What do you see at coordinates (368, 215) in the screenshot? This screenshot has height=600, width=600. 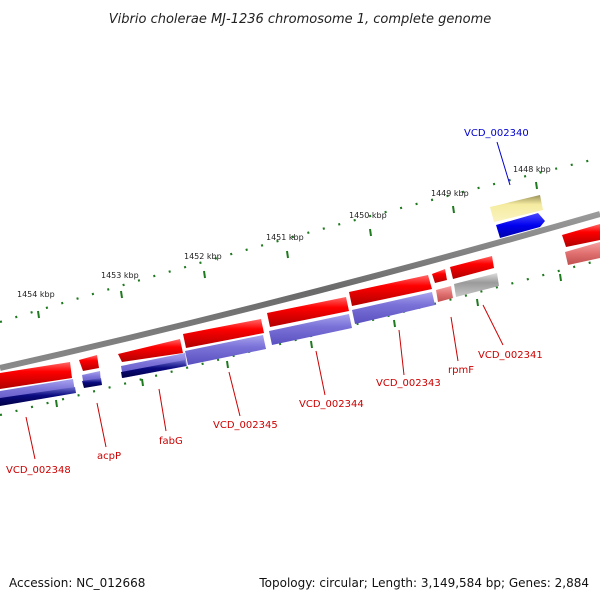 I see `tick-label-1450: 1450 kbp` at bounding box center [368, 215].